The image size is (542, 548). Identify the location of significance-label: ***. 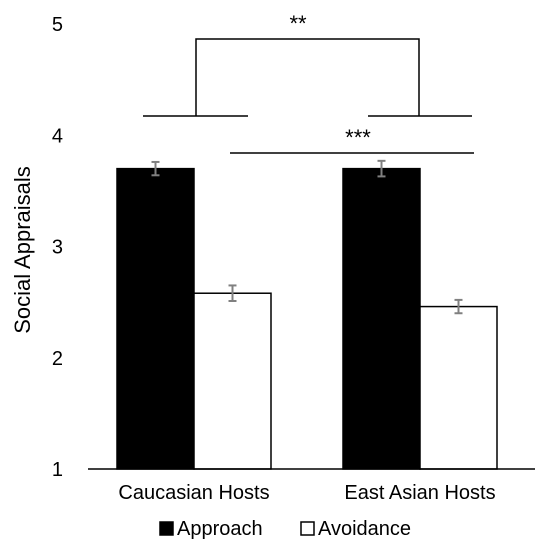
(358, 137).